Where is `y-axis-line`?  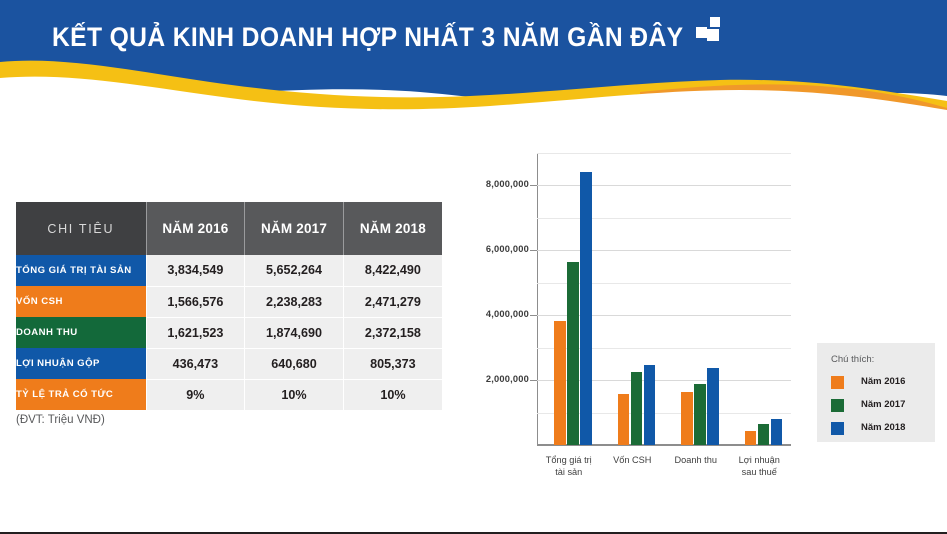 y-axis-line is located at coordinates (537, 299).